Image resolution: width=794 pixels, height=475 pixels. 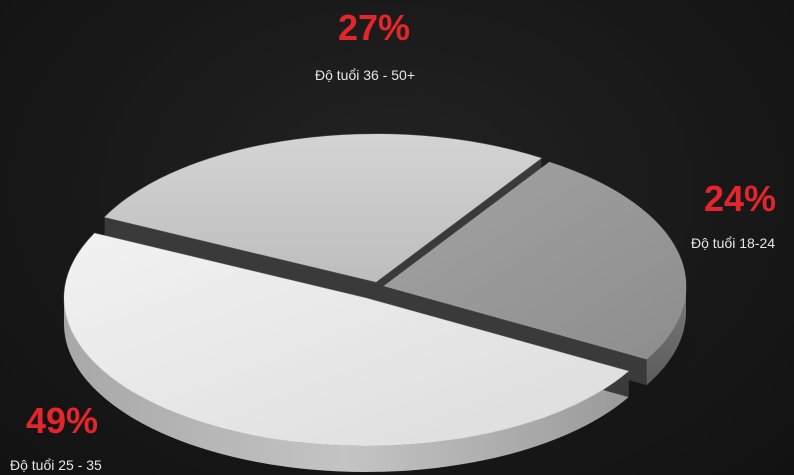 I want to click on slice-percent-18-24: 24%, so click(x=740, y=198).